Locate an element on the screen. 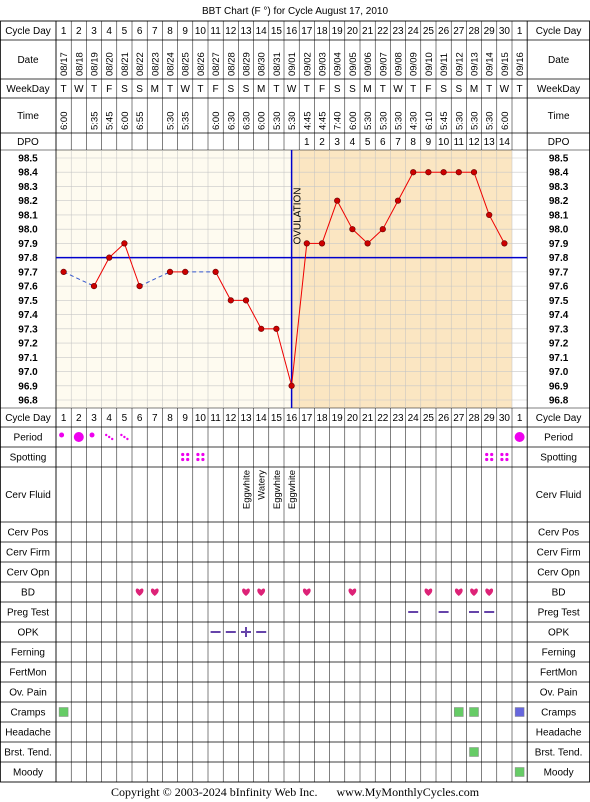  date-label: 08/29 is located at coordinates (247, 64).